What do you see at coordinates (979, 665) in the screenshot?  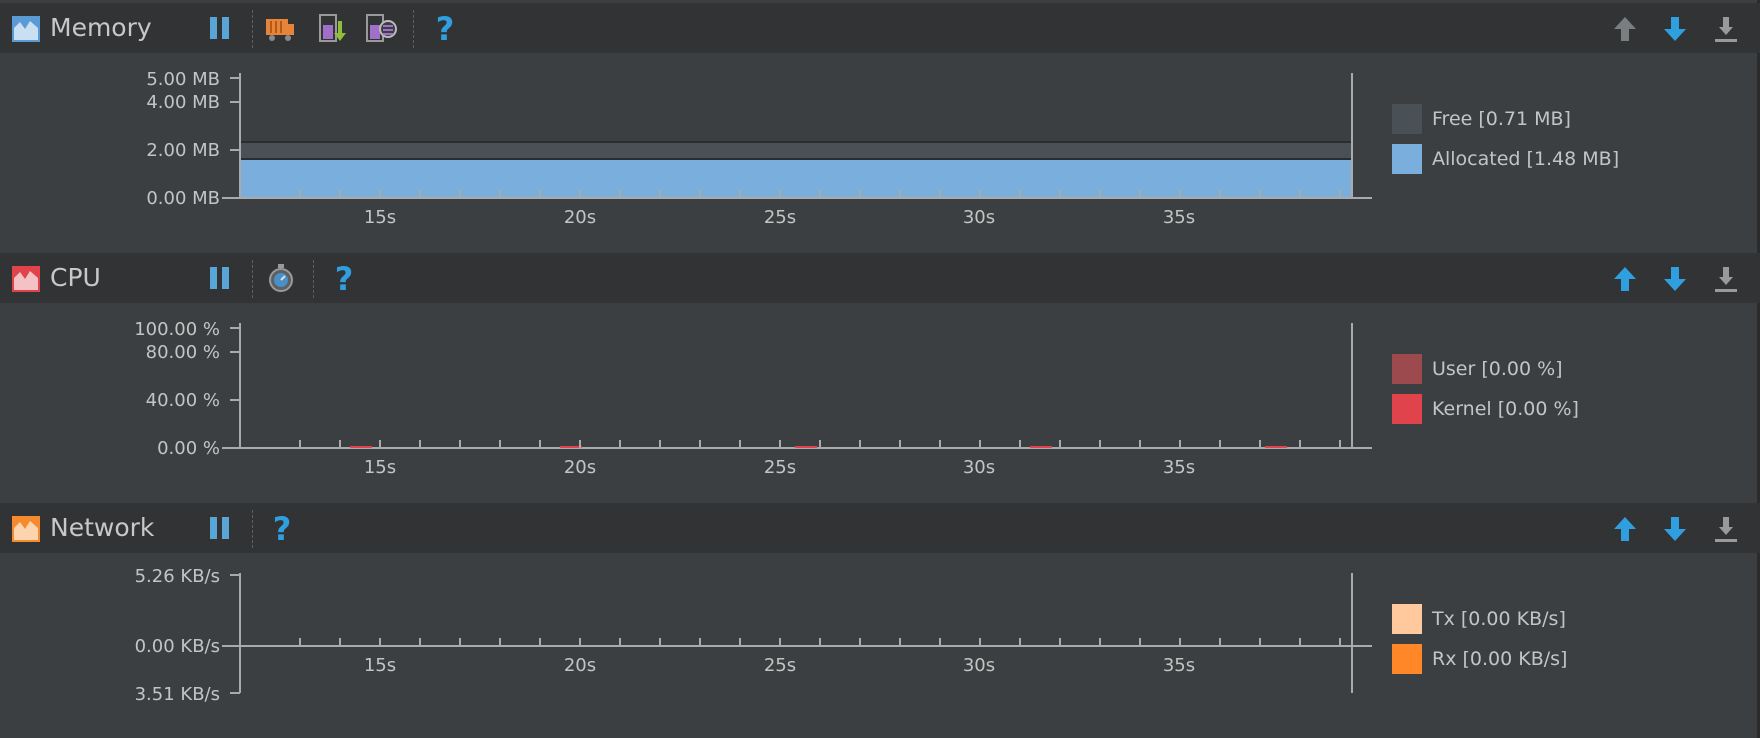 I see `network-x-tick-label: 30s` at bounding box center [979, 665].